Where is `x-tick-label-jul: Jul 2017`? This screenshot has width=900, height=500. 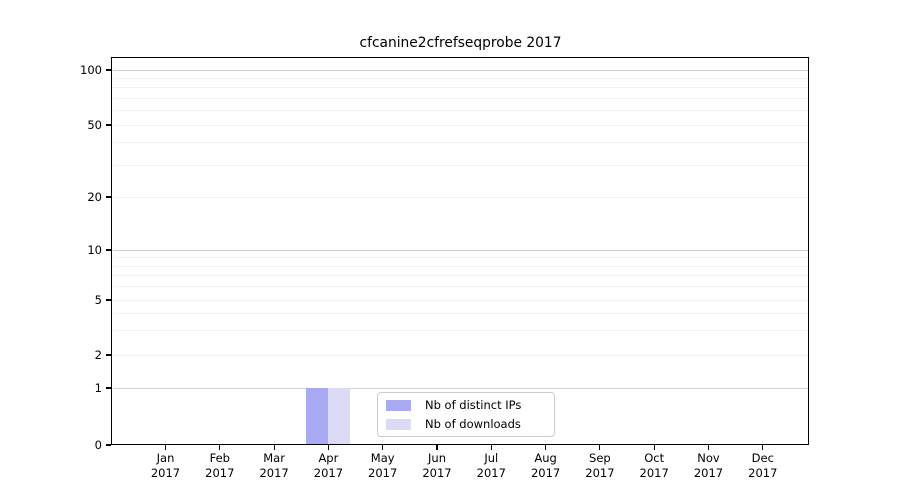
x-tick-label-jul: Jul 2017 is located at coordinates (491, 466).